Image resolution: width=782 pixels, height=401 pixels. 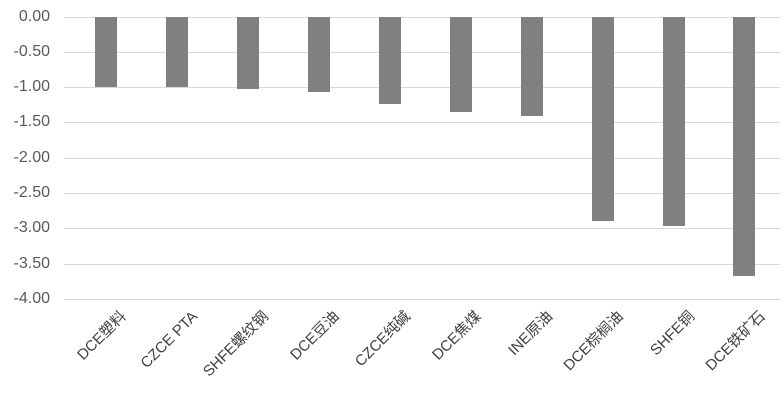 I want to click on y-tick-label: 0.00, so click(x=34, y=16).